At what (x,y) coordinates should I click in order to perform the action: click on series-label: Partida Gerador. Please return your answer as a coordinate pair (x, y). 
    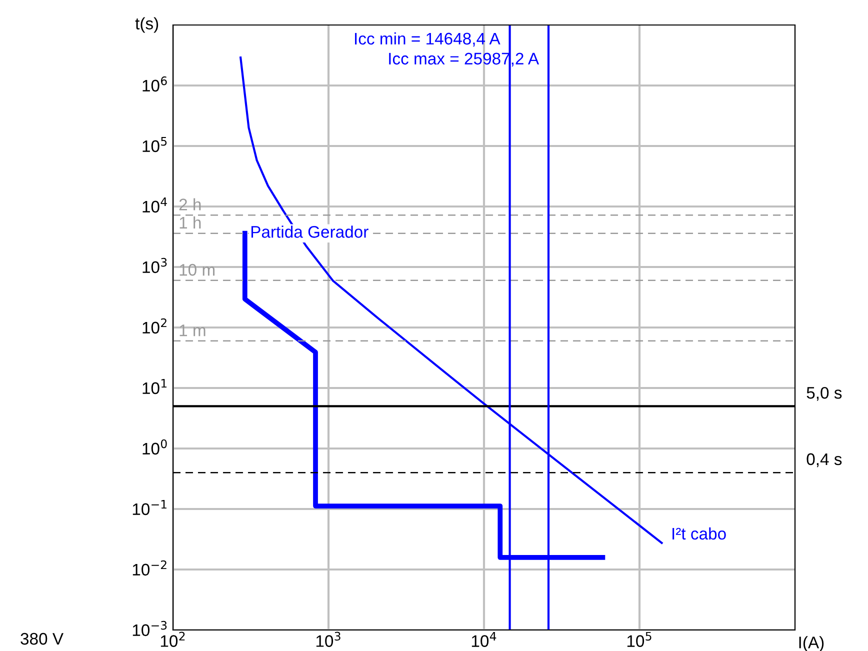
    Looking at the image, I should click on (309, 232).